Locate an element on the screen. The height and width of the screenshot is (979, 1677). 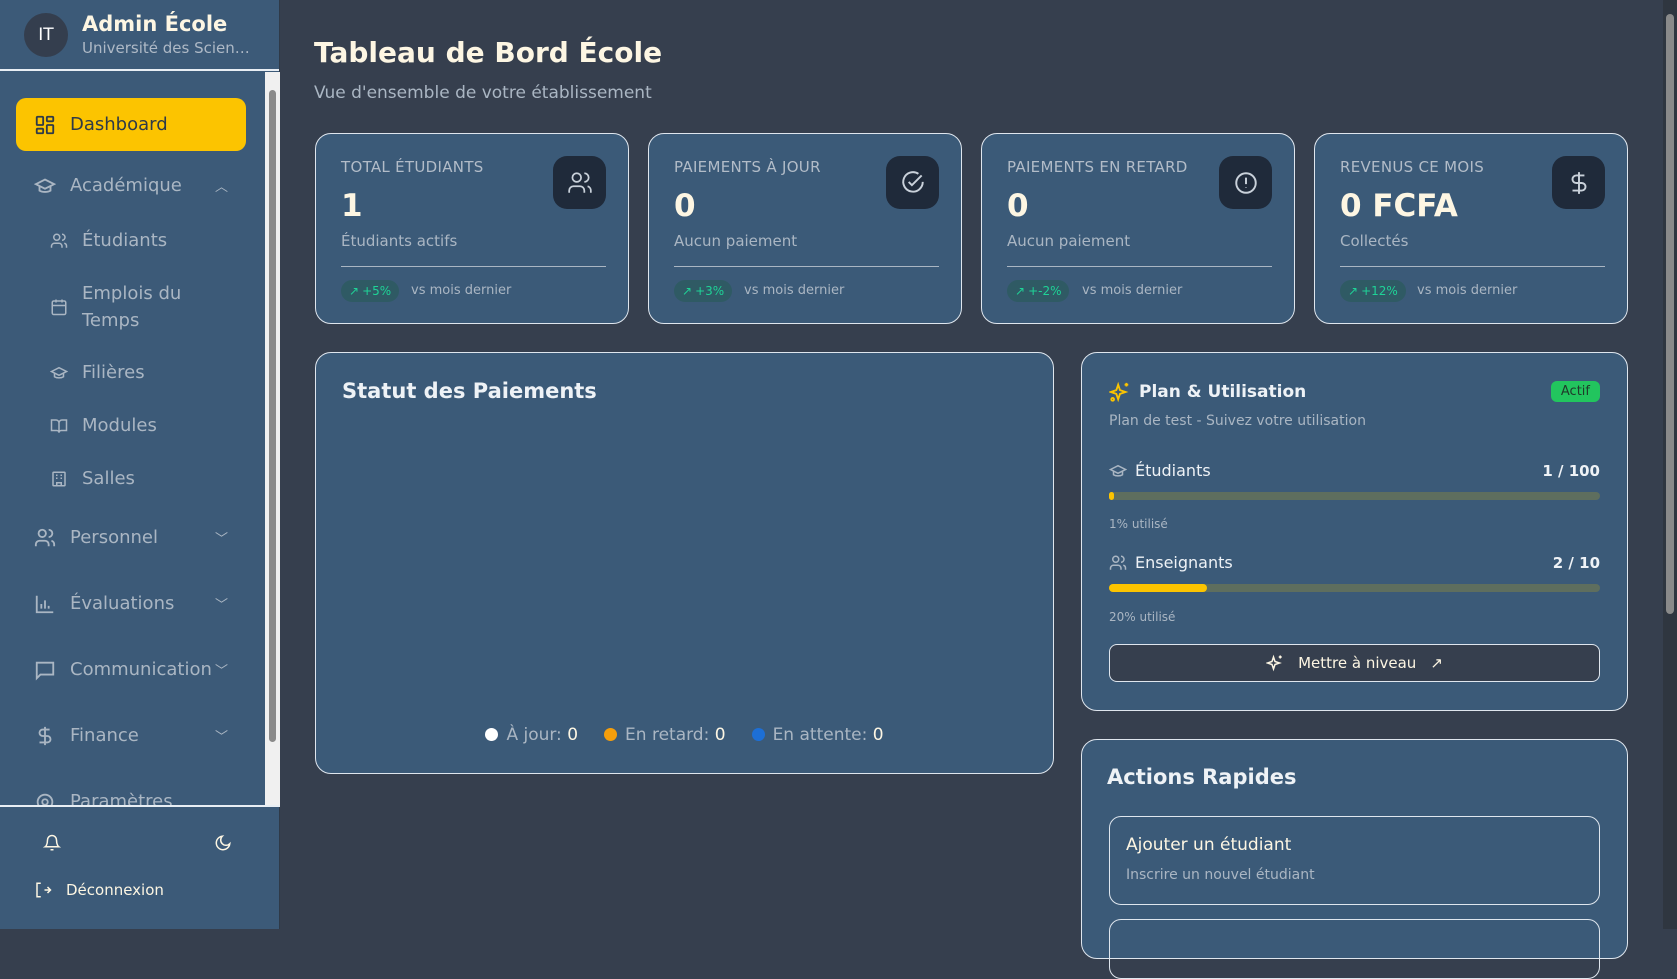
sidebar-item-filieres: Filières is located at coordinates (131, 372).